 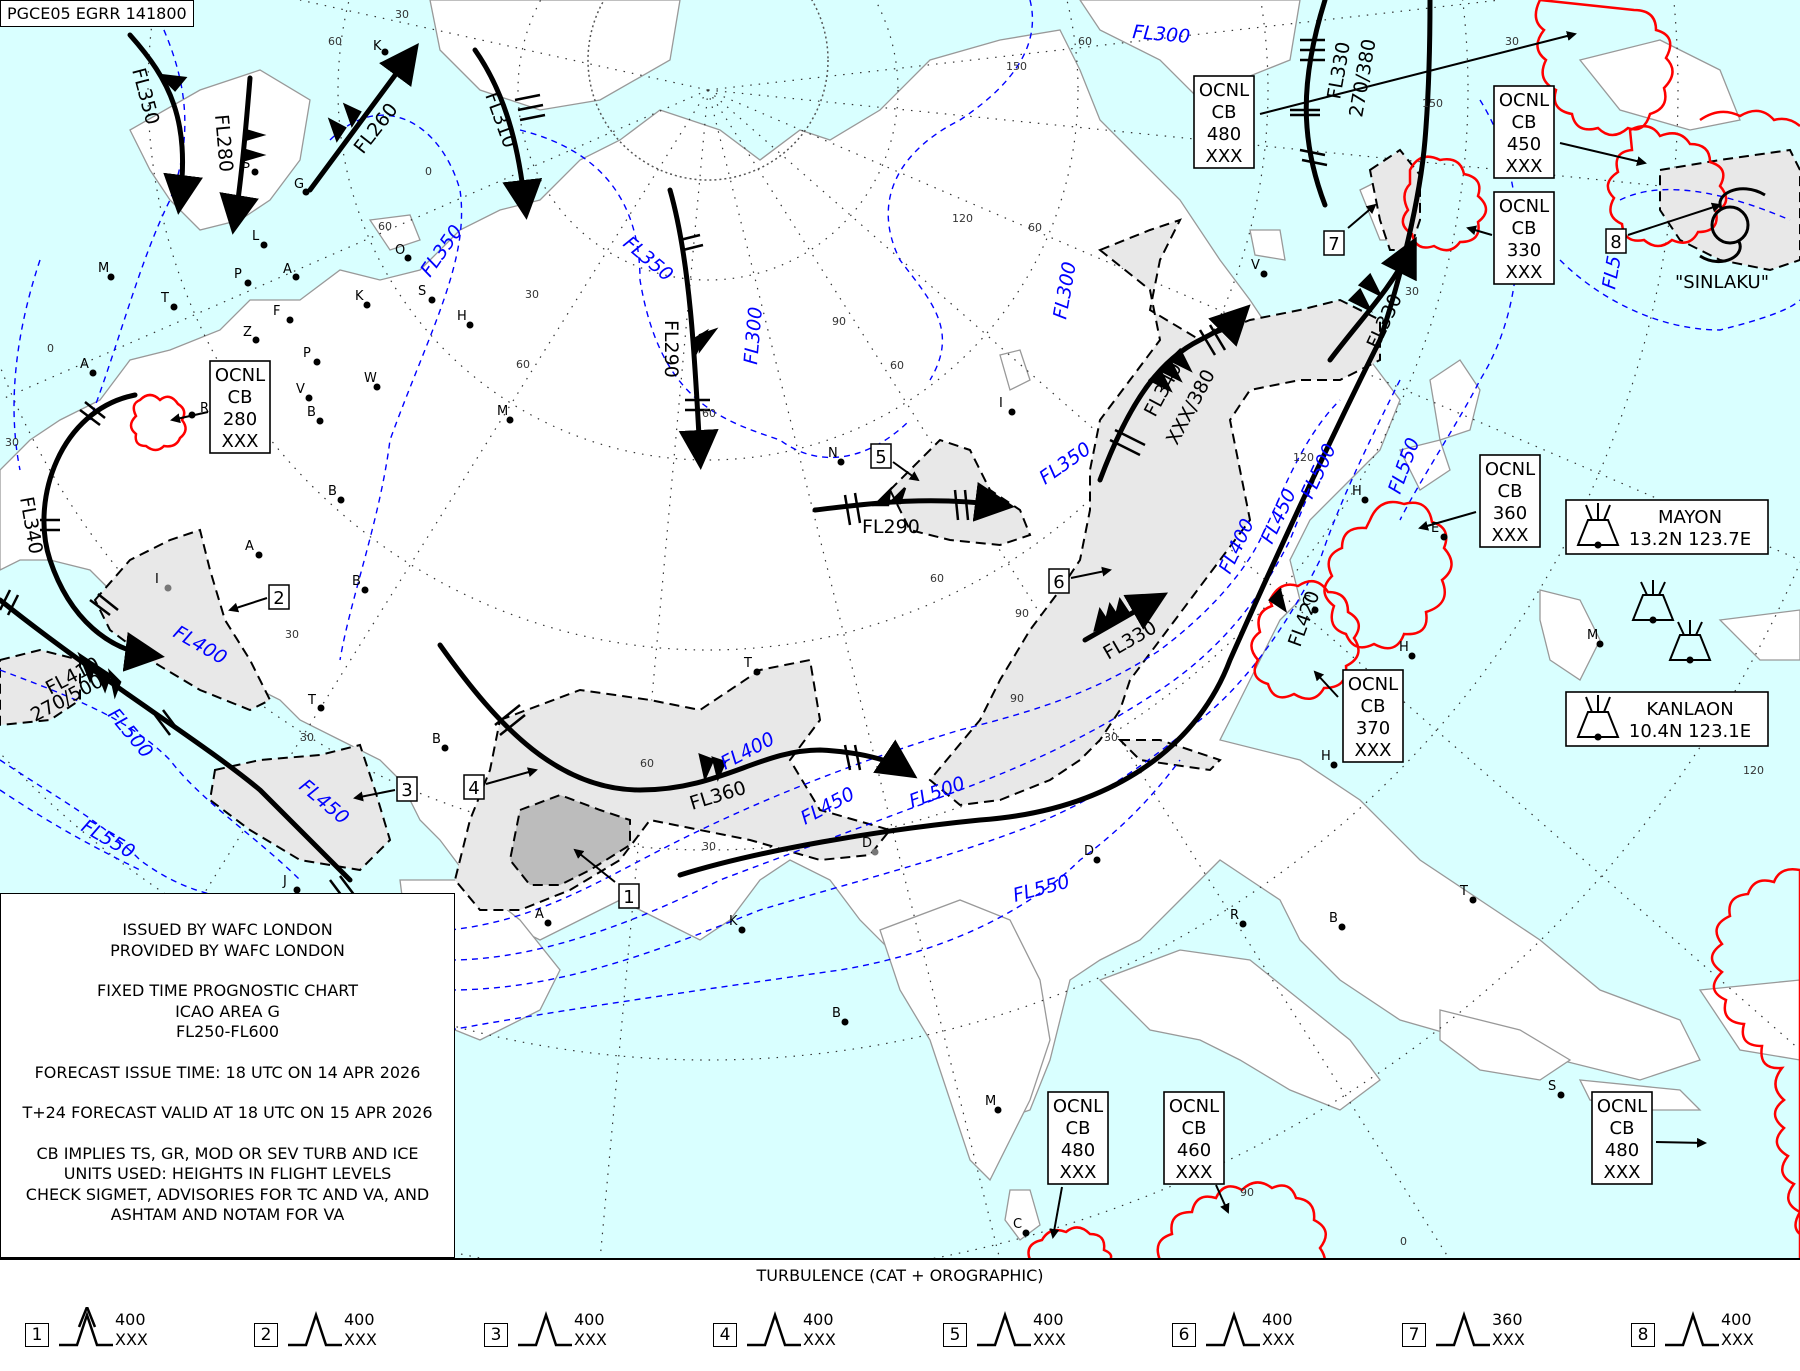 What do you see at coordinates (1247, 1192) in the screenshot?
I see `svg-text: 90` at bounding box center [1247, 1192].